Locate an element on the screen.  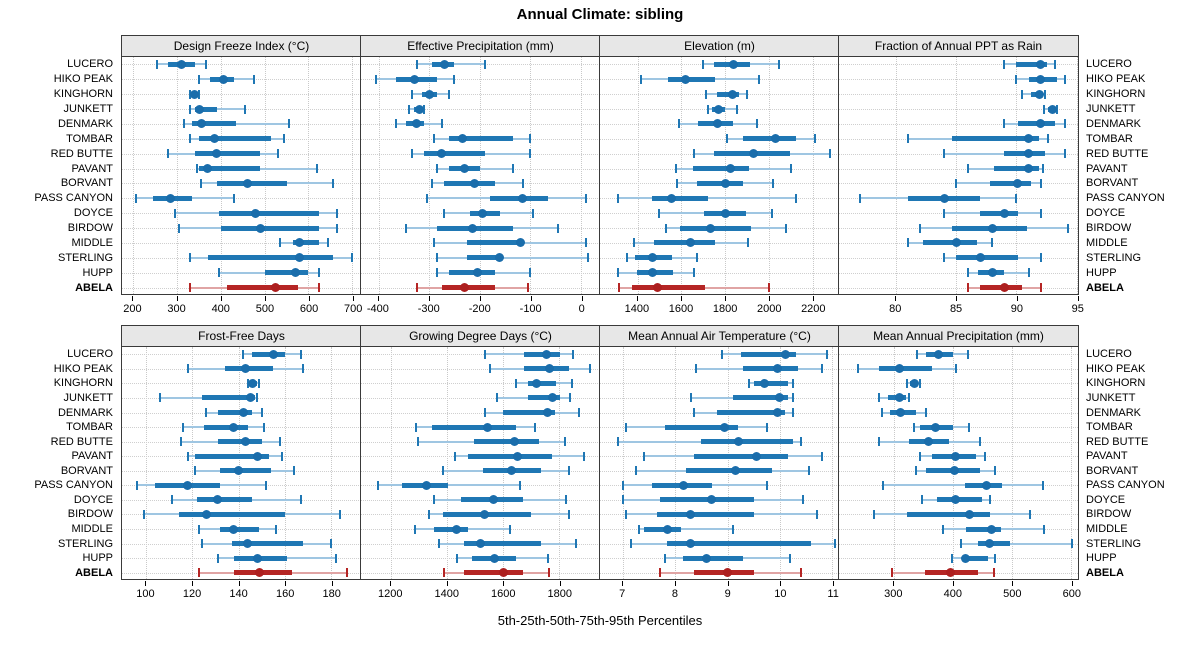
axis-tick-label: 1400 is located at coordinates (446, 594).